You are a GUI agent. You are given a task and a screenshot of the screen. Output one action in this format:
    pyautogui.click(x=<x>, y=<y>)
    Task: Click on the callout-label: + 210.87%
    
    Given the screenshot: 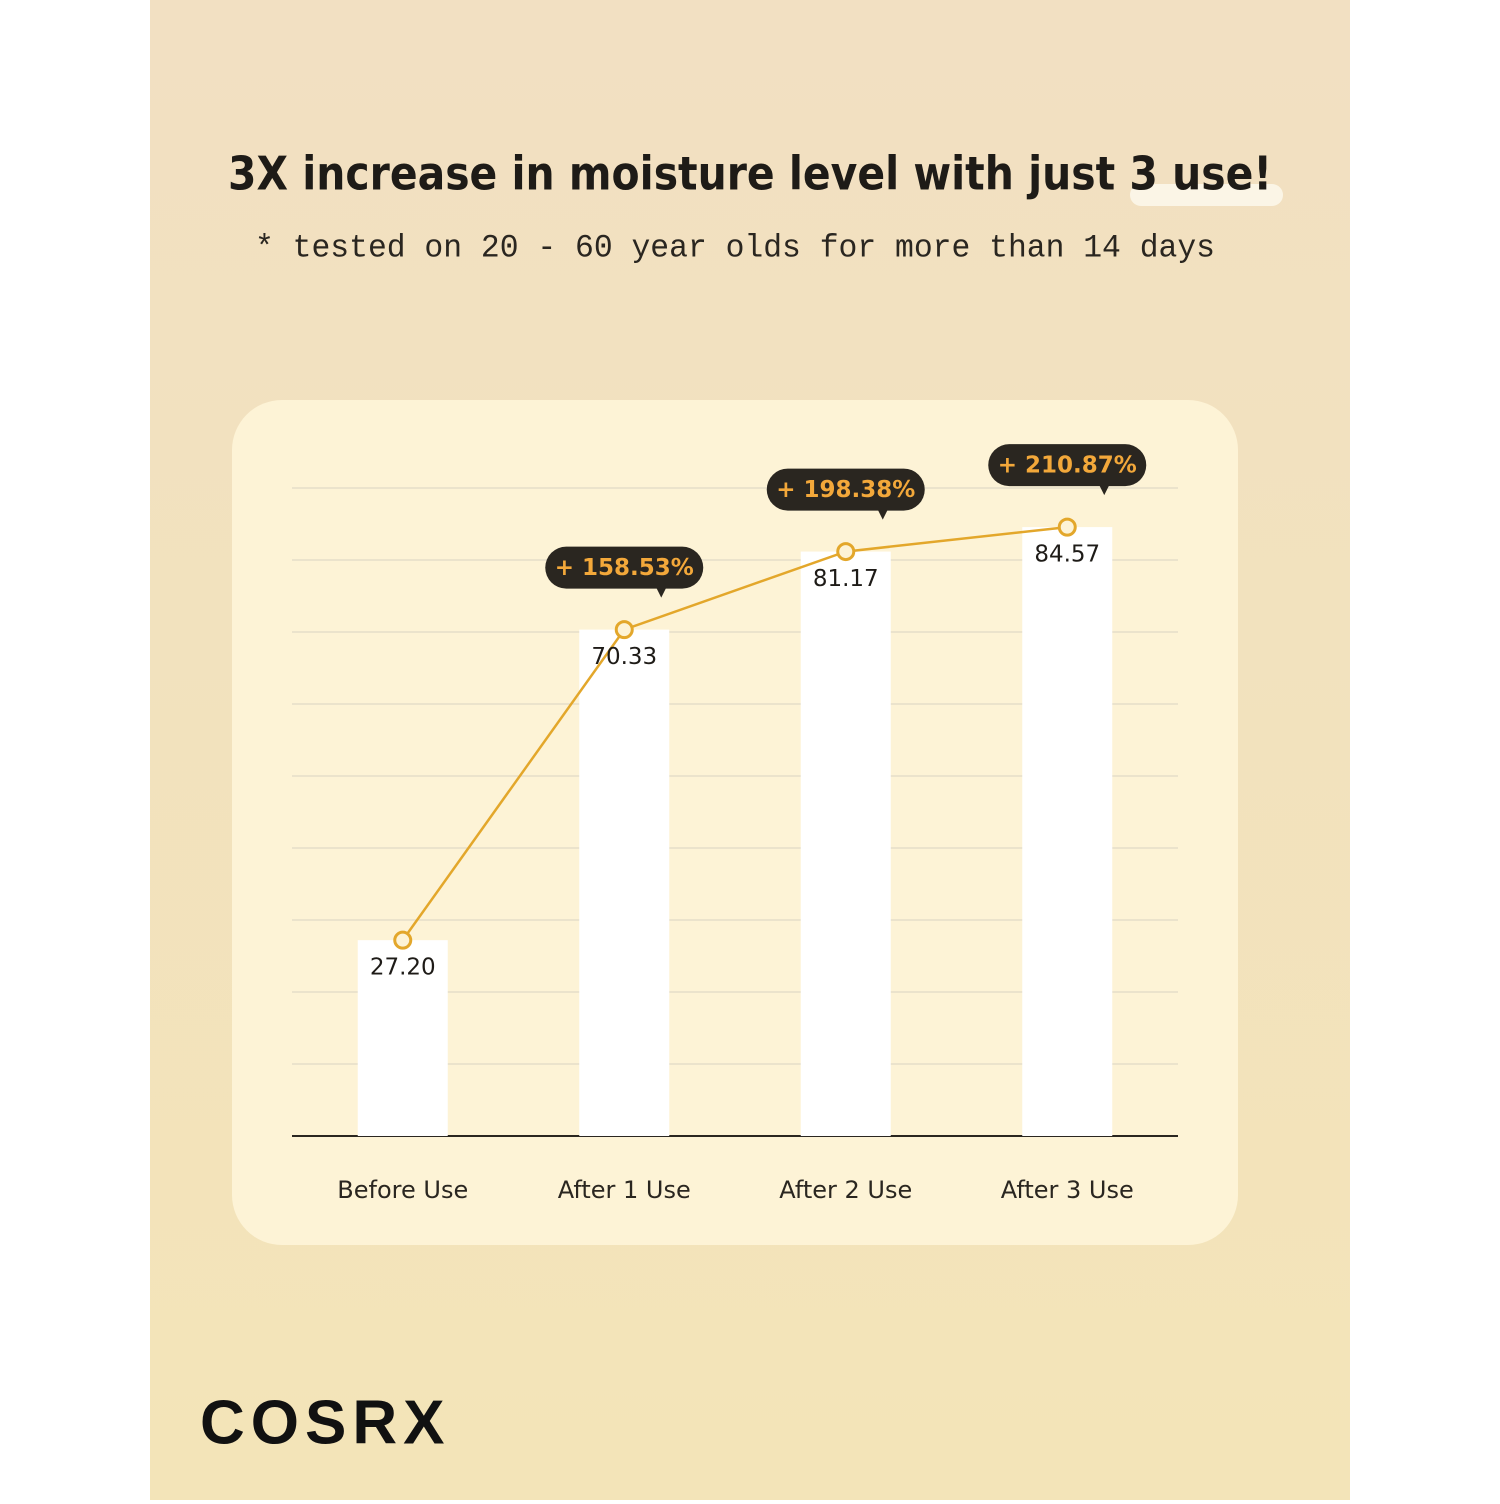 What is the action you would take?
    pyautogui.click(x=1067, y=466)
    